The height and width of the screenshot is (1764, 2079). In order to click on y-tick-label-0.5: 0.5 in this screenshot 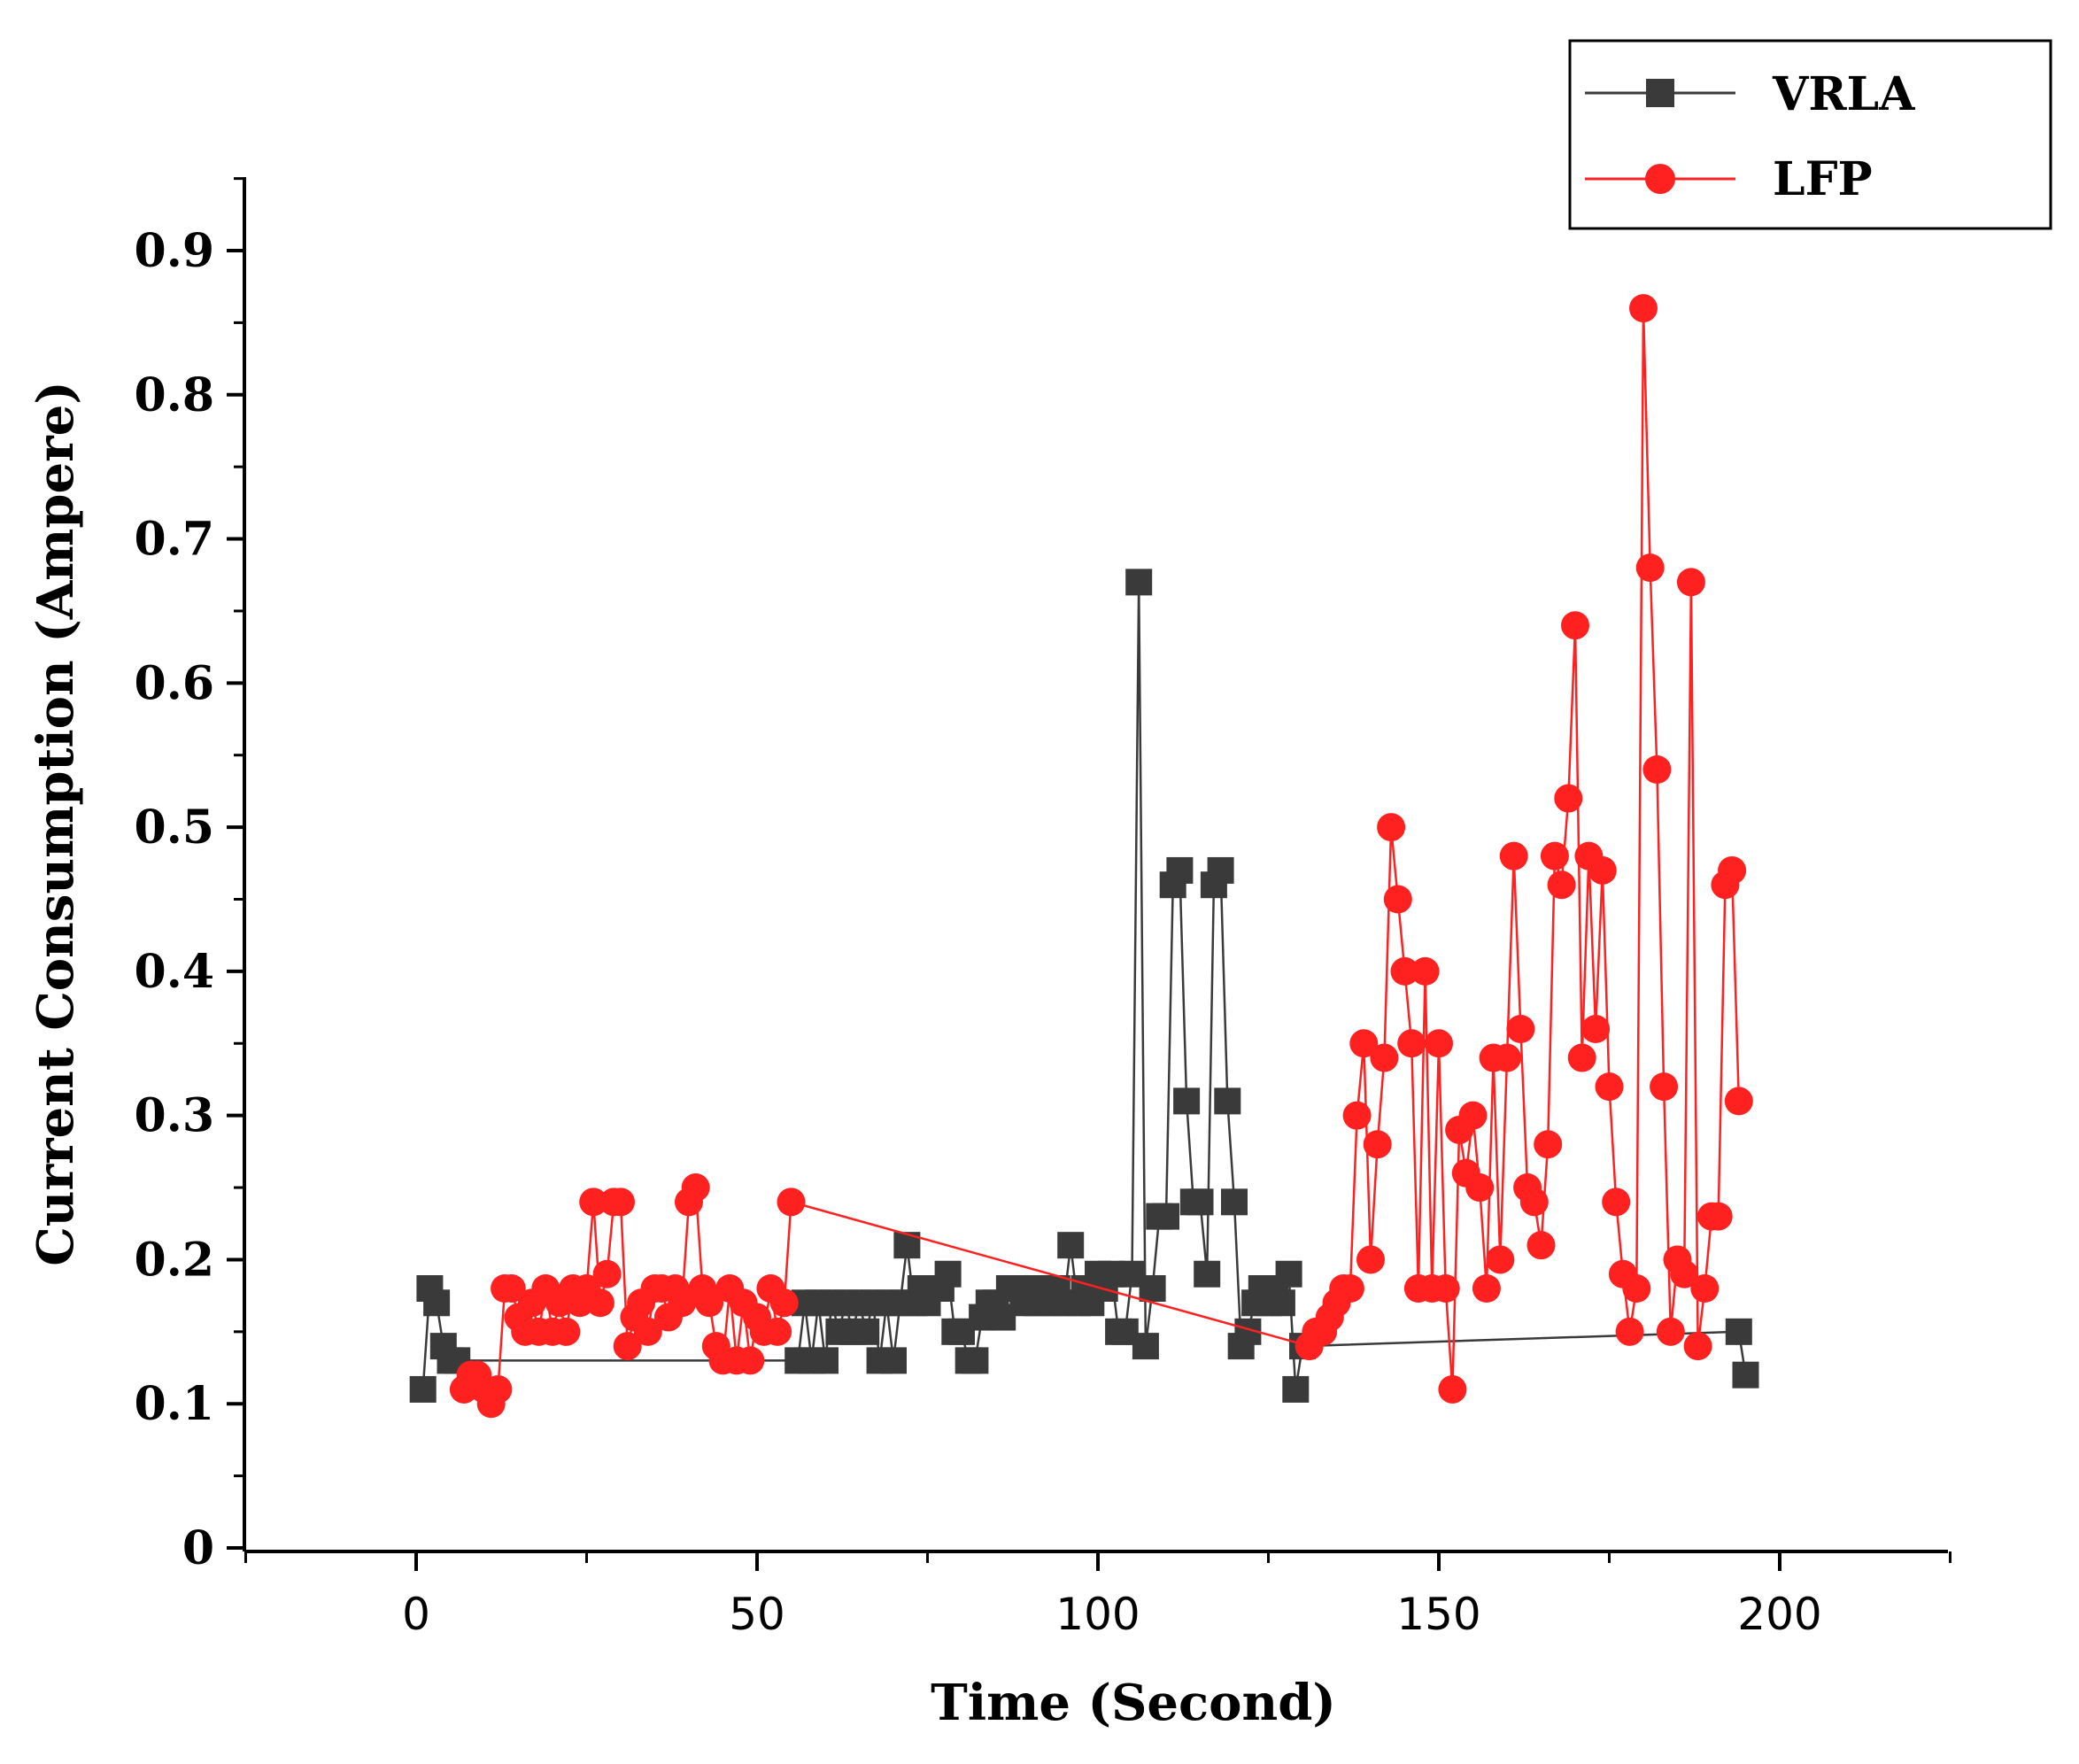, I will do `click(175, 828)`.